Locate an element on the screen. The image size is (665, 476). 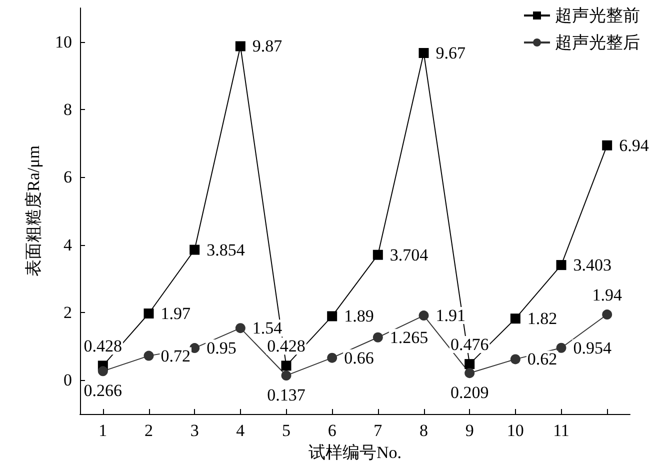
x-tick-label: 9 is located at coordinates (469, 430).